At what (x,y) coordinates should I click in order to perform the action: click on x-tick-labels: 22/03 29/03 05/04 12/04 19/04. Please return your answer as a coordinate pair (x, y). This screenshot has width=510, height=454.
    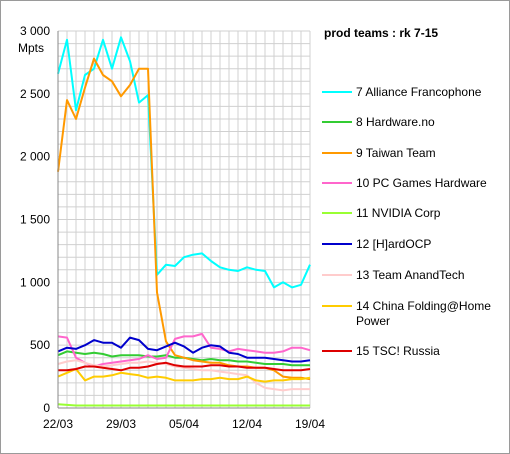
    Looking at the image, I should click on (184, 424).